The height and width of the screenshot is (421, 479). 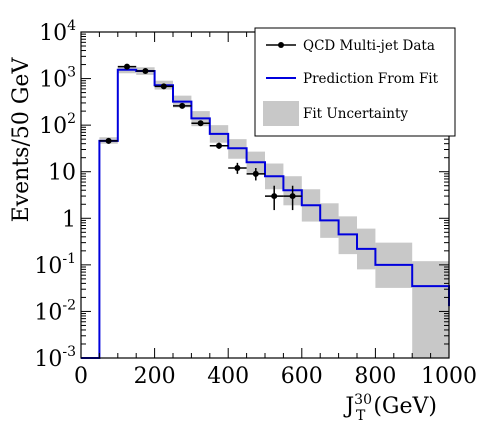 I want to click on y-tick-label: 1, so click(x=69, y=219).